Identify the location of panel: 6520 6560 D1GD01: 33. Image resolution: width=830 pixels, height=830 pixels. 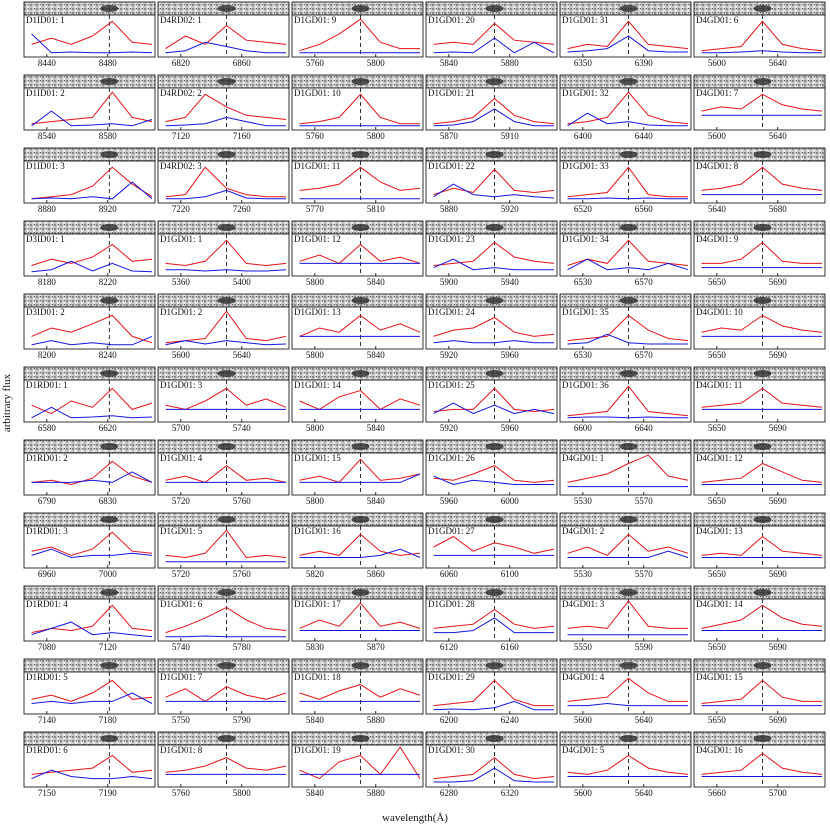
(625, 180).